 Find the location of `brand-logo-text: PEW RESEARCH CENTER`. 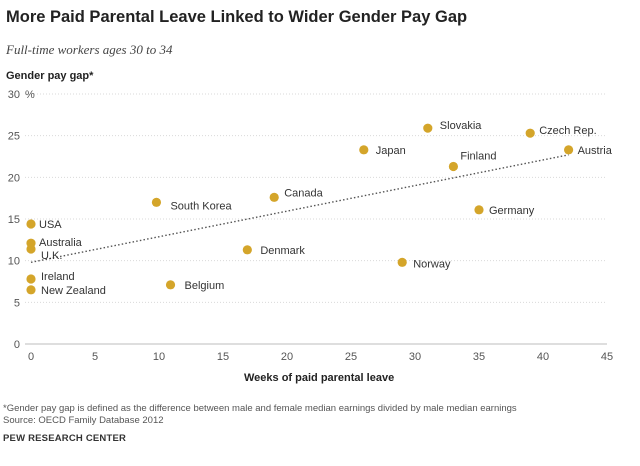

brand-logo-text: PEW RESEARCH CENTER is located at coordinates (65, 438).